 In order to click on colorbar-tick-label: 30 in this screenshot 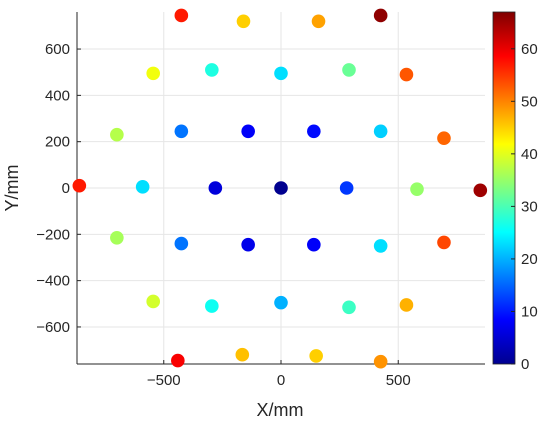, I will do `click(529, 206)`.